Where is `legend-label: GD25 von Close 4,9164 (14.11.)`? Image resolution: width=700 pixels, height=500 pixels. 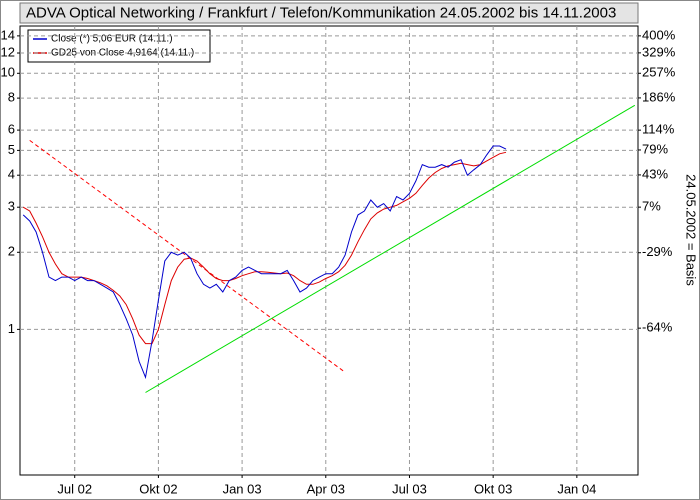
legend-label: GD25 von Close 4,9164 (14.11.) is located at coordinates (122, 53).